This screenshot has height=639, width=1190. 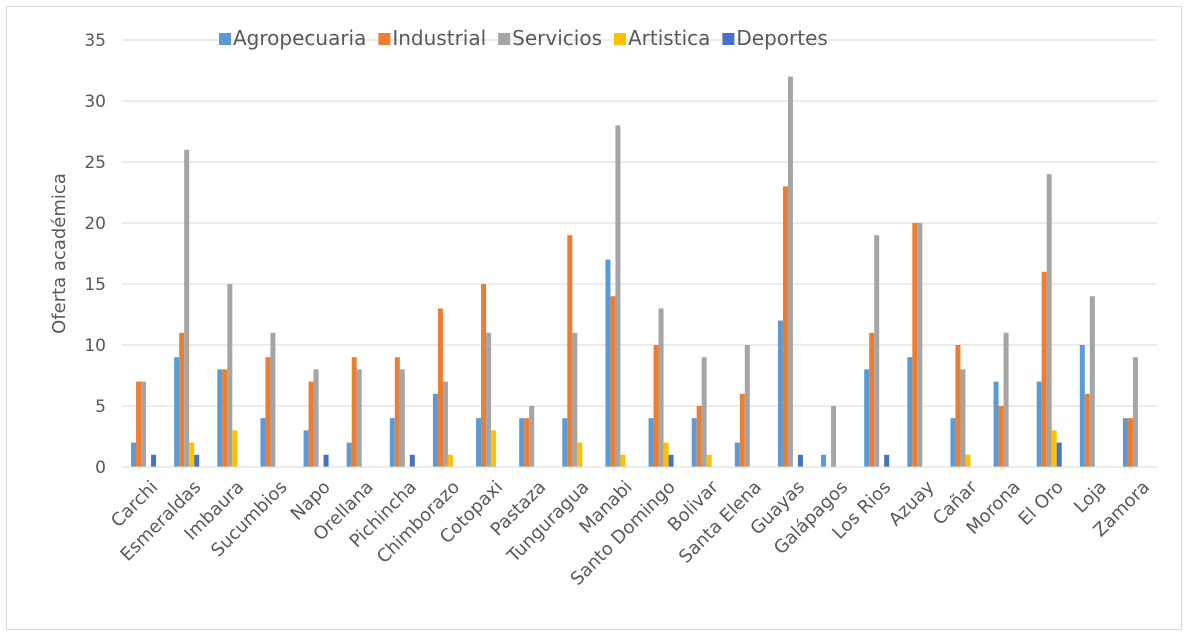 I want to click on bar-agropecuaria-loja, so click(x=1082, y=406).